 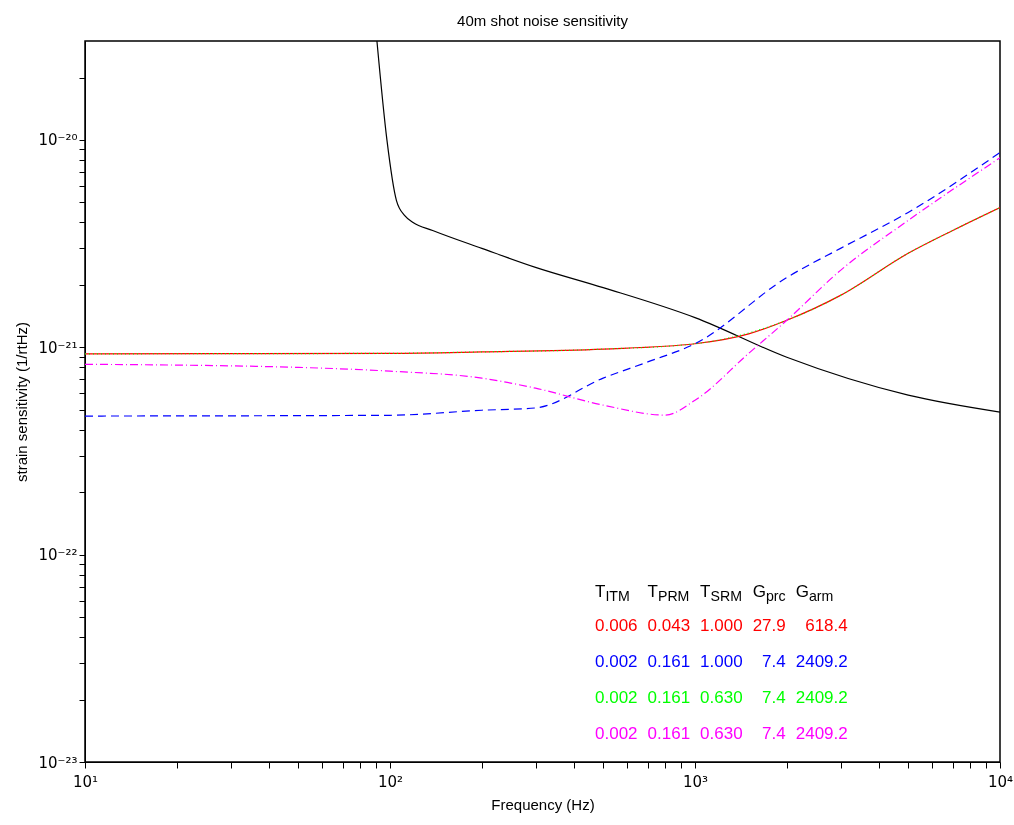 What do you see at coordinates (543, 804) in the screenshot?
I see `x-axis-title: Frequency (Hz)` at bounding box center [543, 804].